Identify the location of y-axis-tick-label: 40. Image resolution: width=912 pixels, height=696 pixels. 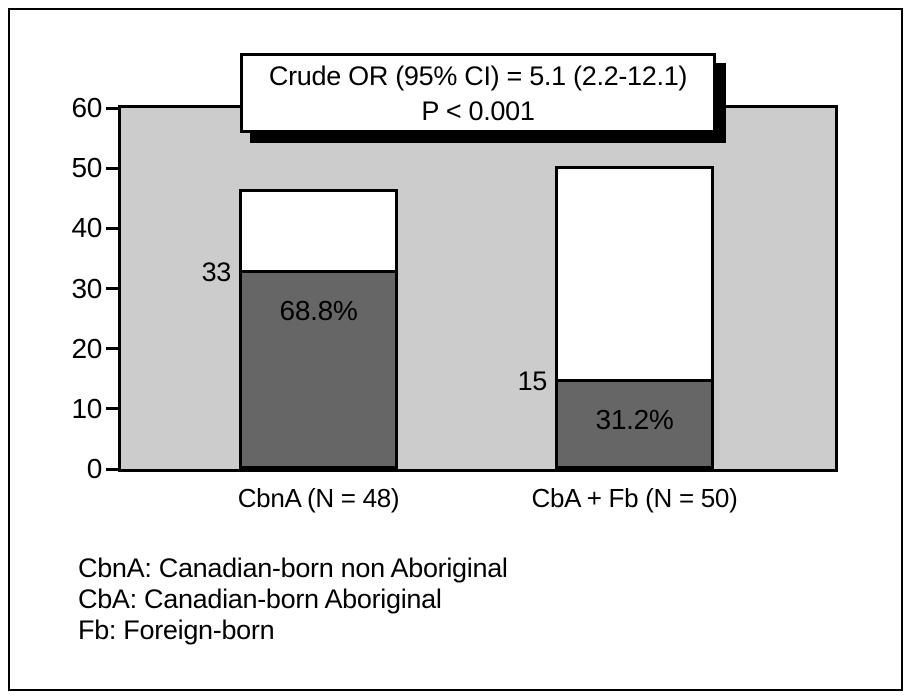
(86, 228).